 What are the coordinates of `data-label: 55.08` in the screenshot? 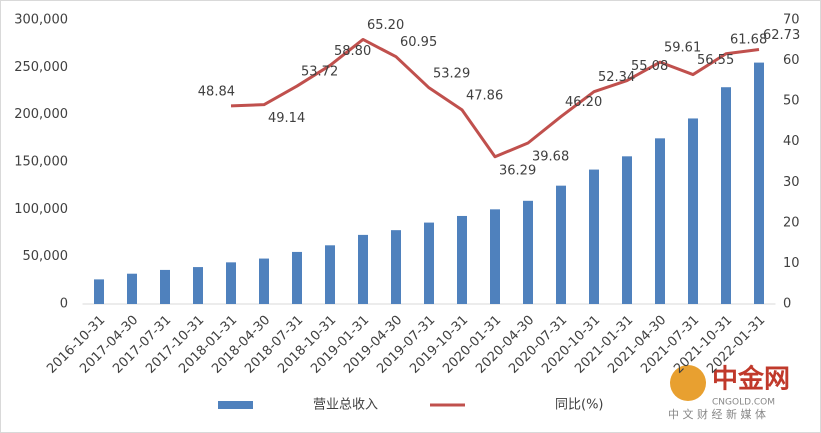 It's located at (649, 66).